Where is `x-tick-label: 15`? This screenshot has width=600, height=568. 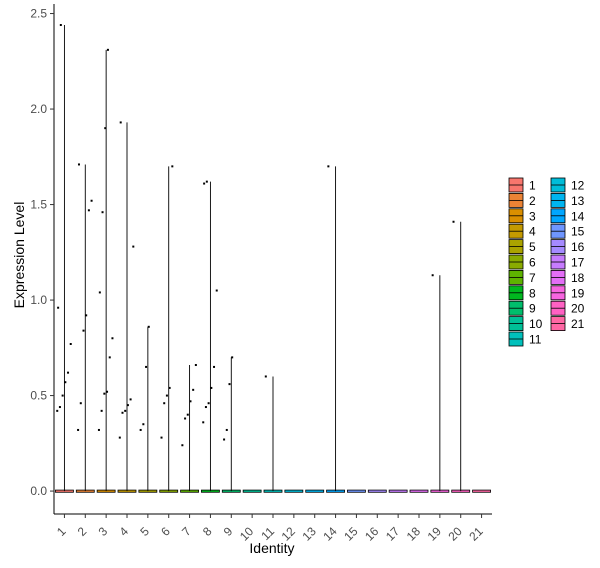 x-tick-label: 15 is located at coordinates (351, 534).